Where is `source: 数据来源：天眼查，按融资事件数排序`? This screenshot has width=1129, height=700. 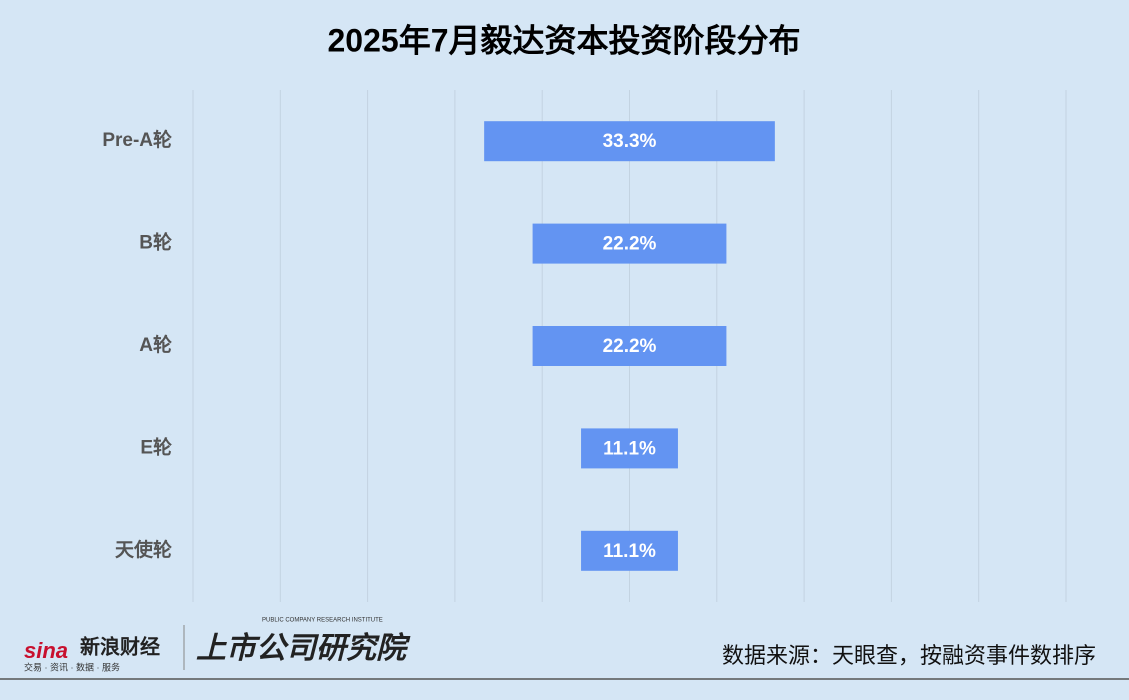
source: 数据来源：天眼查，按融资事件数排序 is located at coordinates (909, 655).